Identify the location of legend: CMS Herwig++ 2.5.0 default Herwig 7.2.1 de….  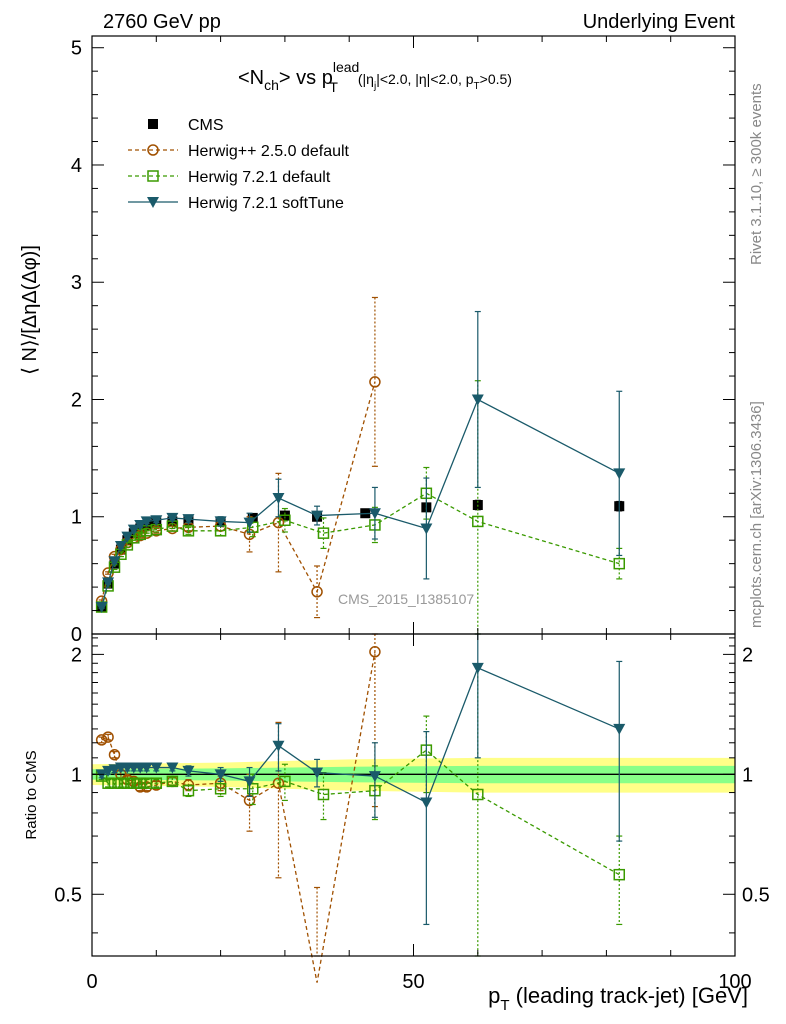
(239, 164).